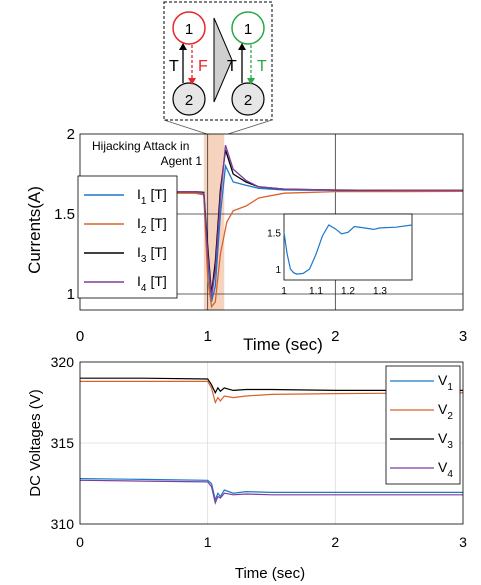 The width and height of the screenshot is (481, 585). I want to click on left-up-label: T, so click(174, 66).